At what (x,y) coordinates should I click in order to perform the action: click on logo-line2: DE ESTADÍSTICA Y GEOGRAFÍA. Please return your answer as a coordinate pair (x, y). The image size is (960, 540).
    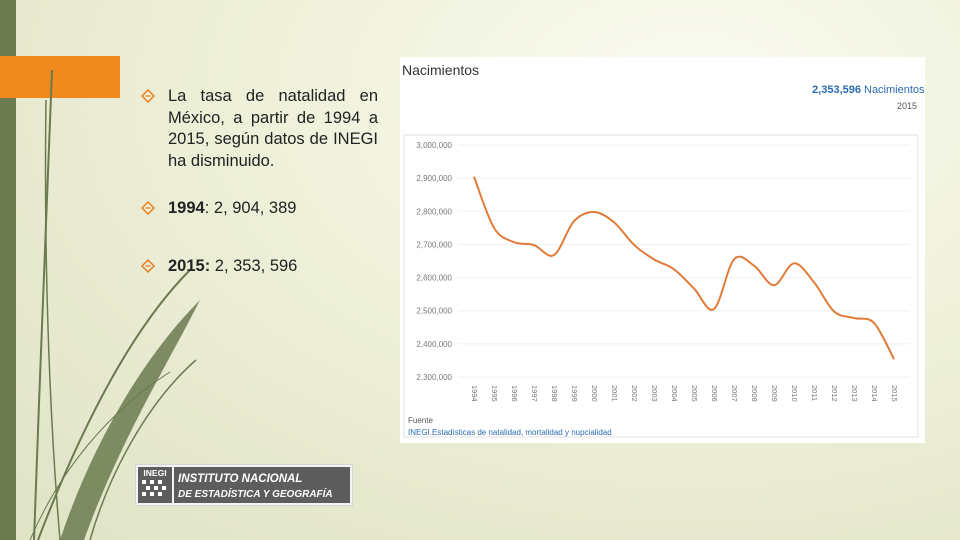
    Looking at the image, I should click on (255, 493).